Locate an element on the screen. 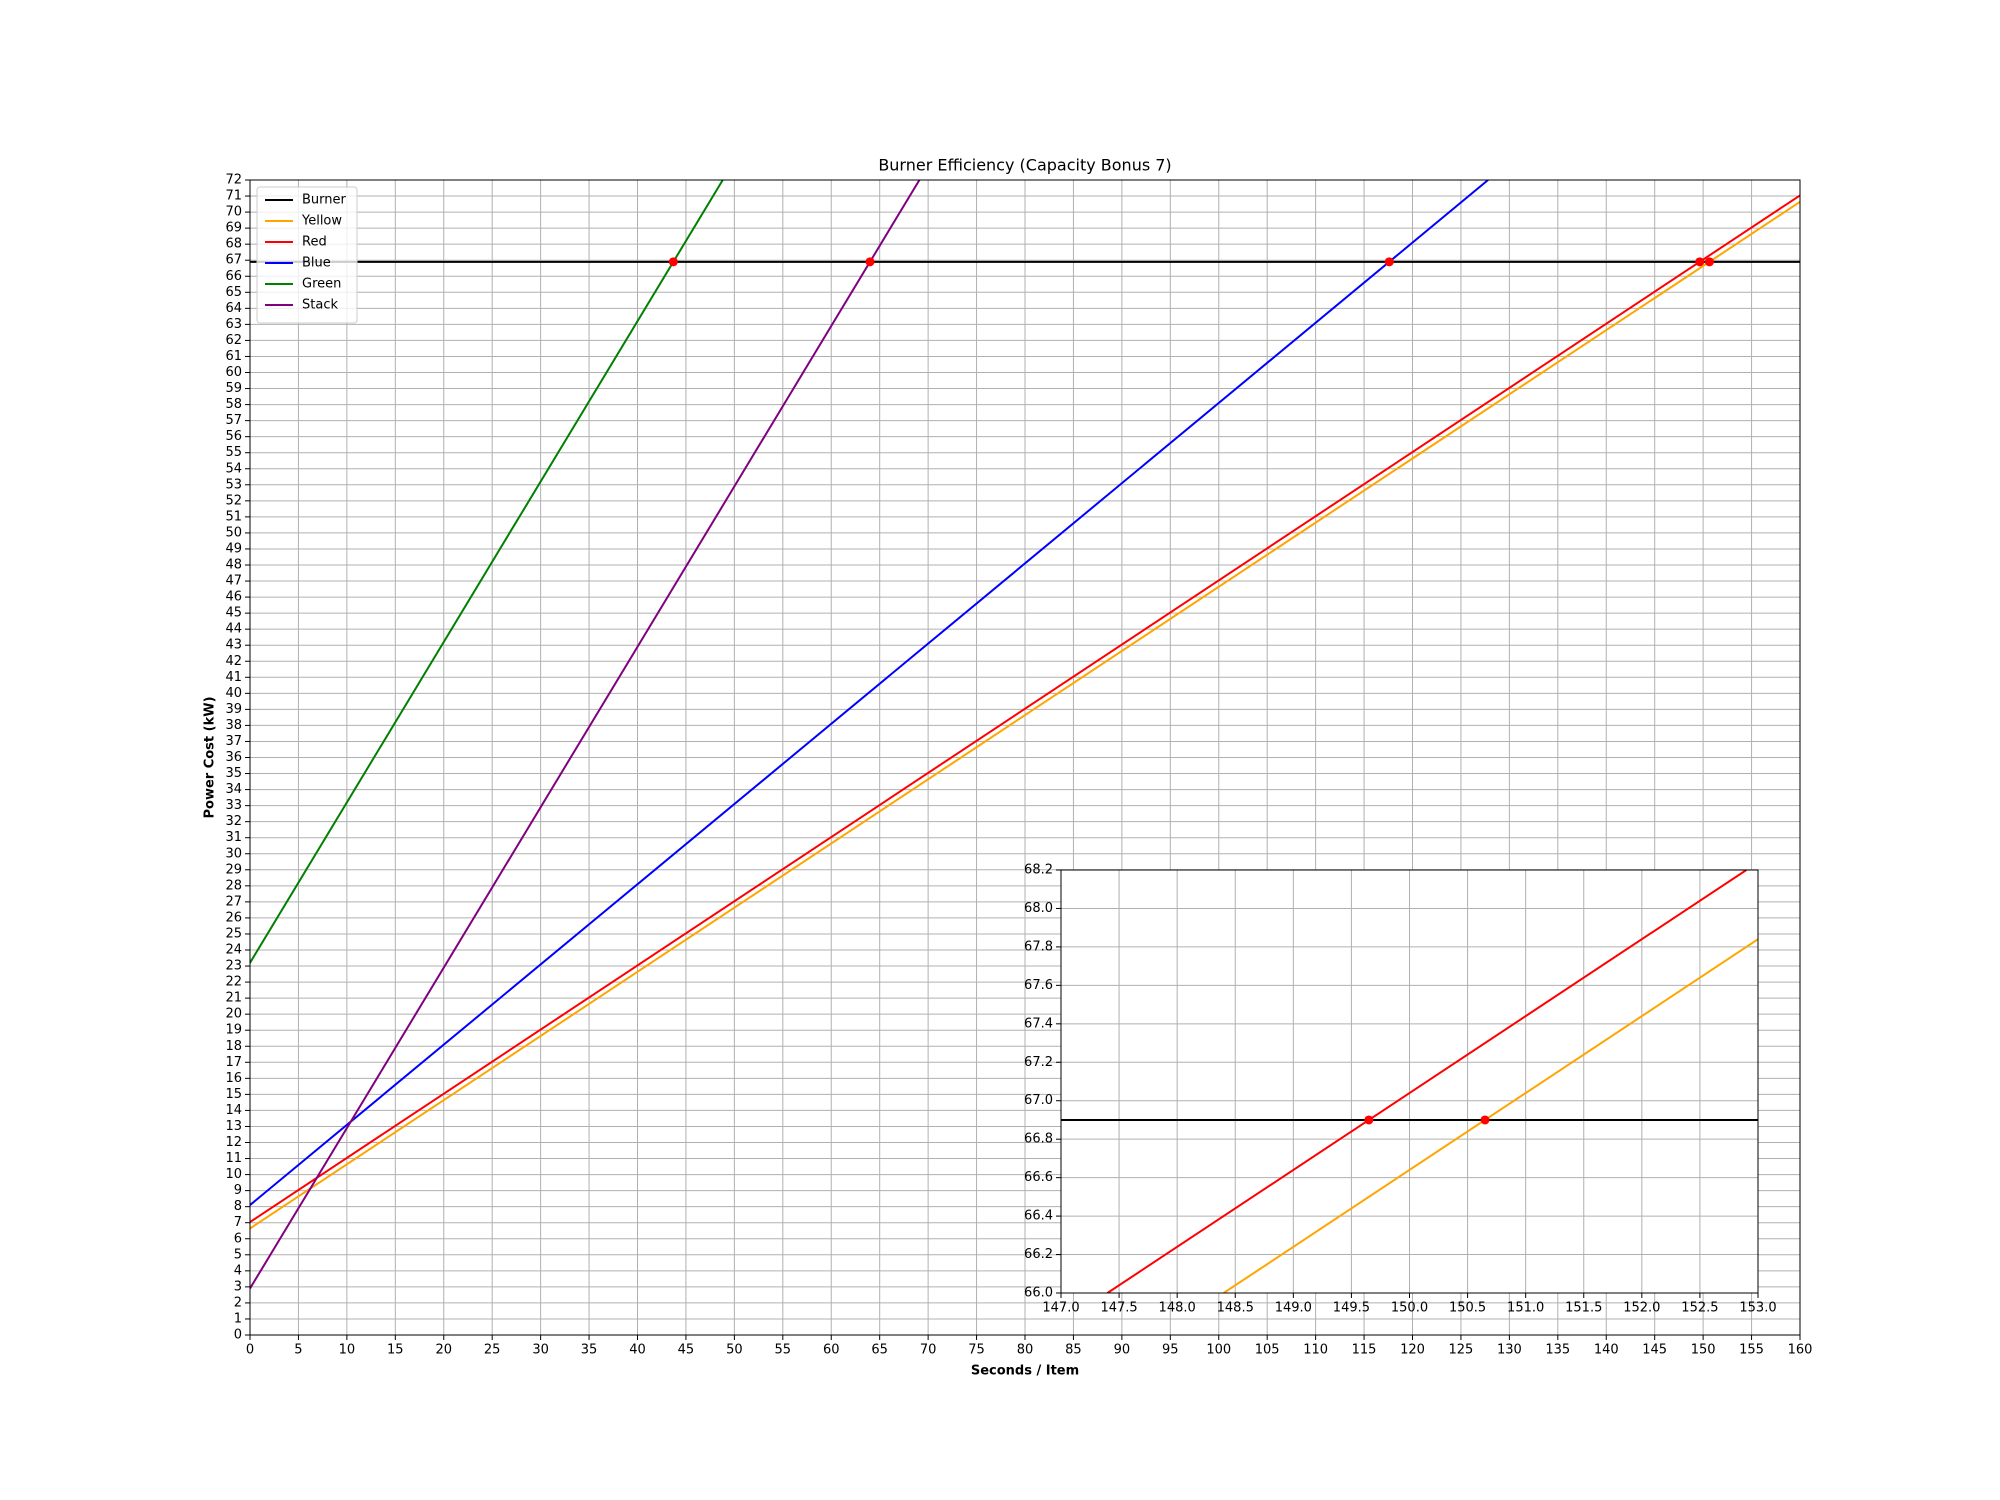 The height and width of the screenshot is (1500, 2000). x-tick-label: 35 is located at coordinates (589, 1350).